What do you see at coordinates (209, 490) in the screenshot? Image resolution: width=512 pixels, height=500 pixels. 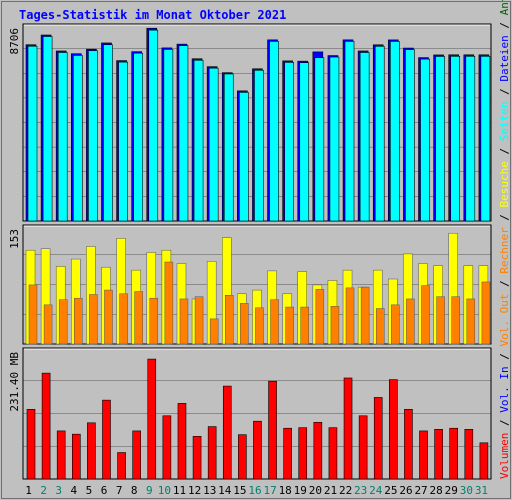 I see `x-tick-label: 13` at bounding box center [209, 490].